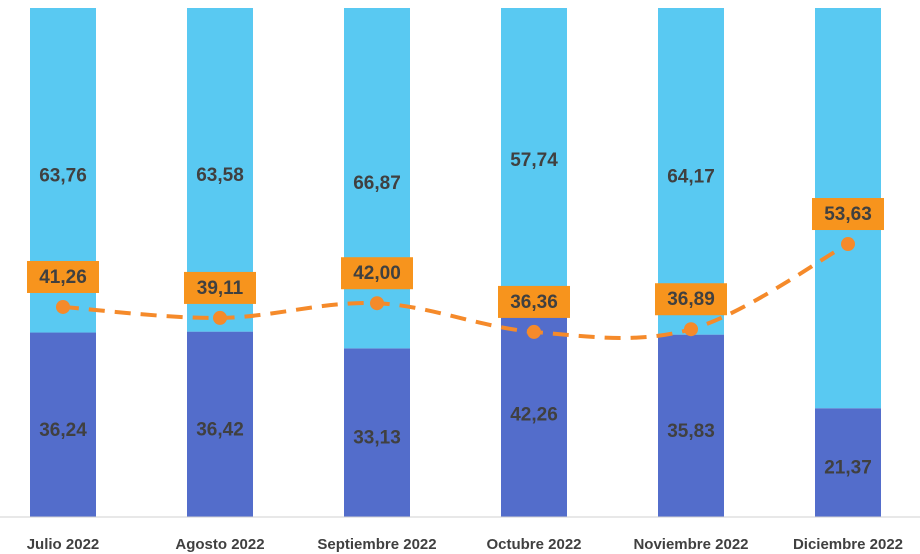  What do you see at coordinates (376, 544) in the screenshot?
I see `x-tick-label: Septiembre 2022` at bounding box center [376, 544].